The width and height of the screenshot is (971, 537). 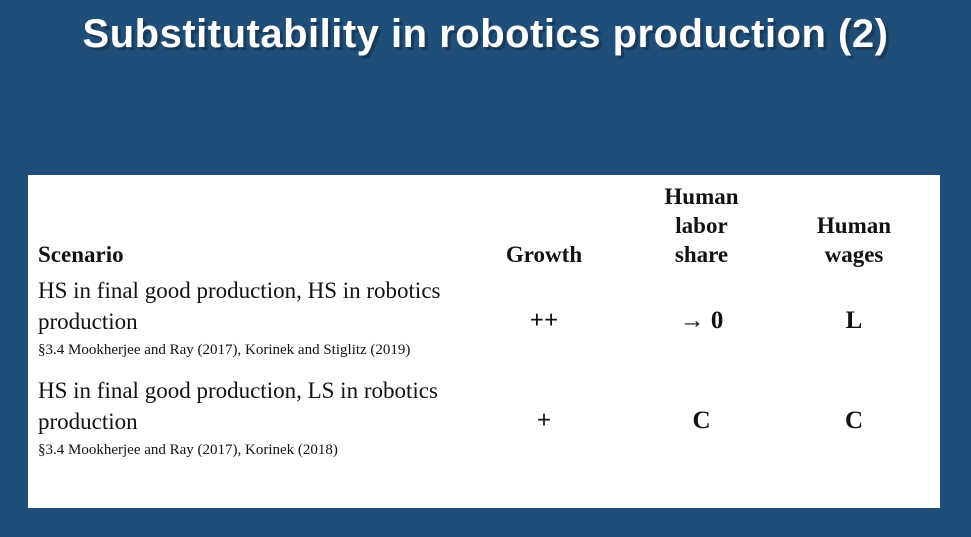 What do you see at coordinates (701, 421) in the screenshot?
I see `labor-share-value: C` at bounding box center [701, 421].